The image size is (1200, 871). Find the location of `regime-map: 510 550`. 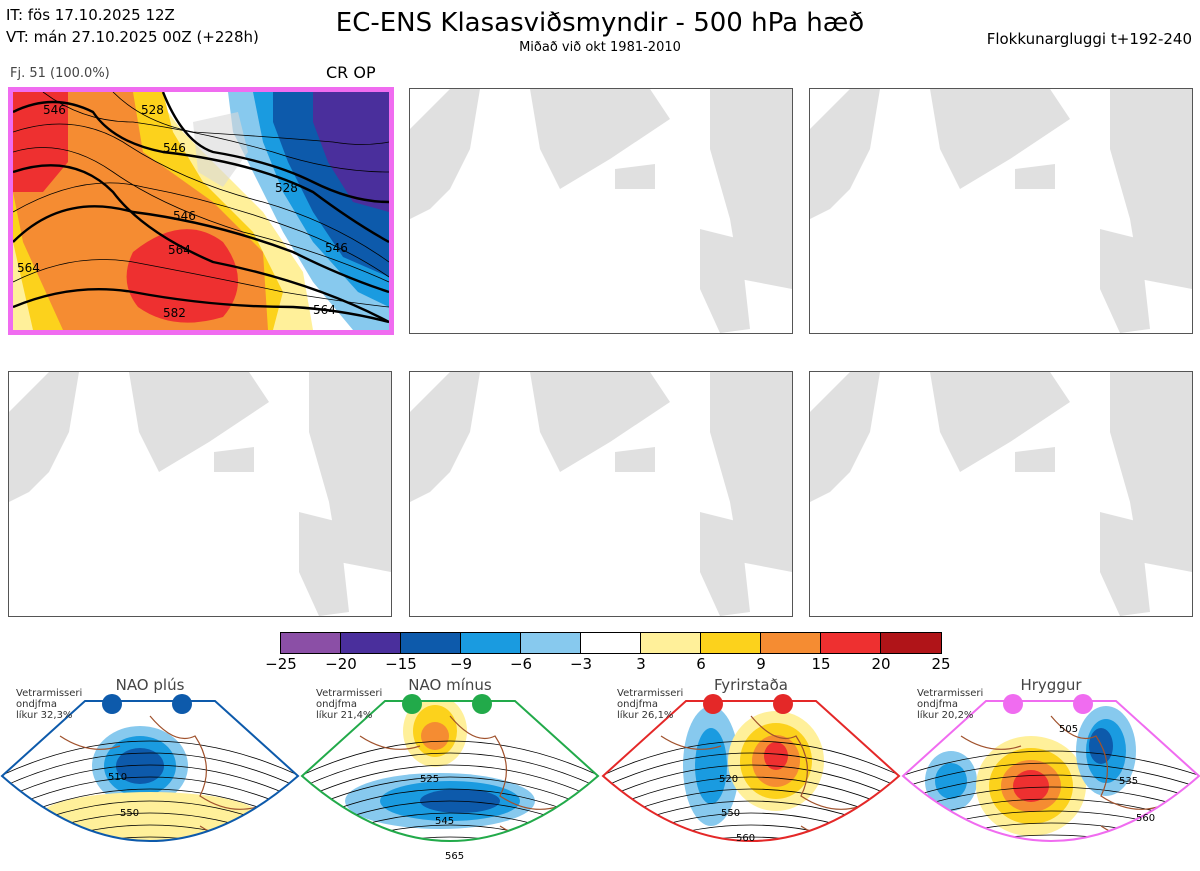

regime-map: 510 550 is located at coordinates (150, 768).